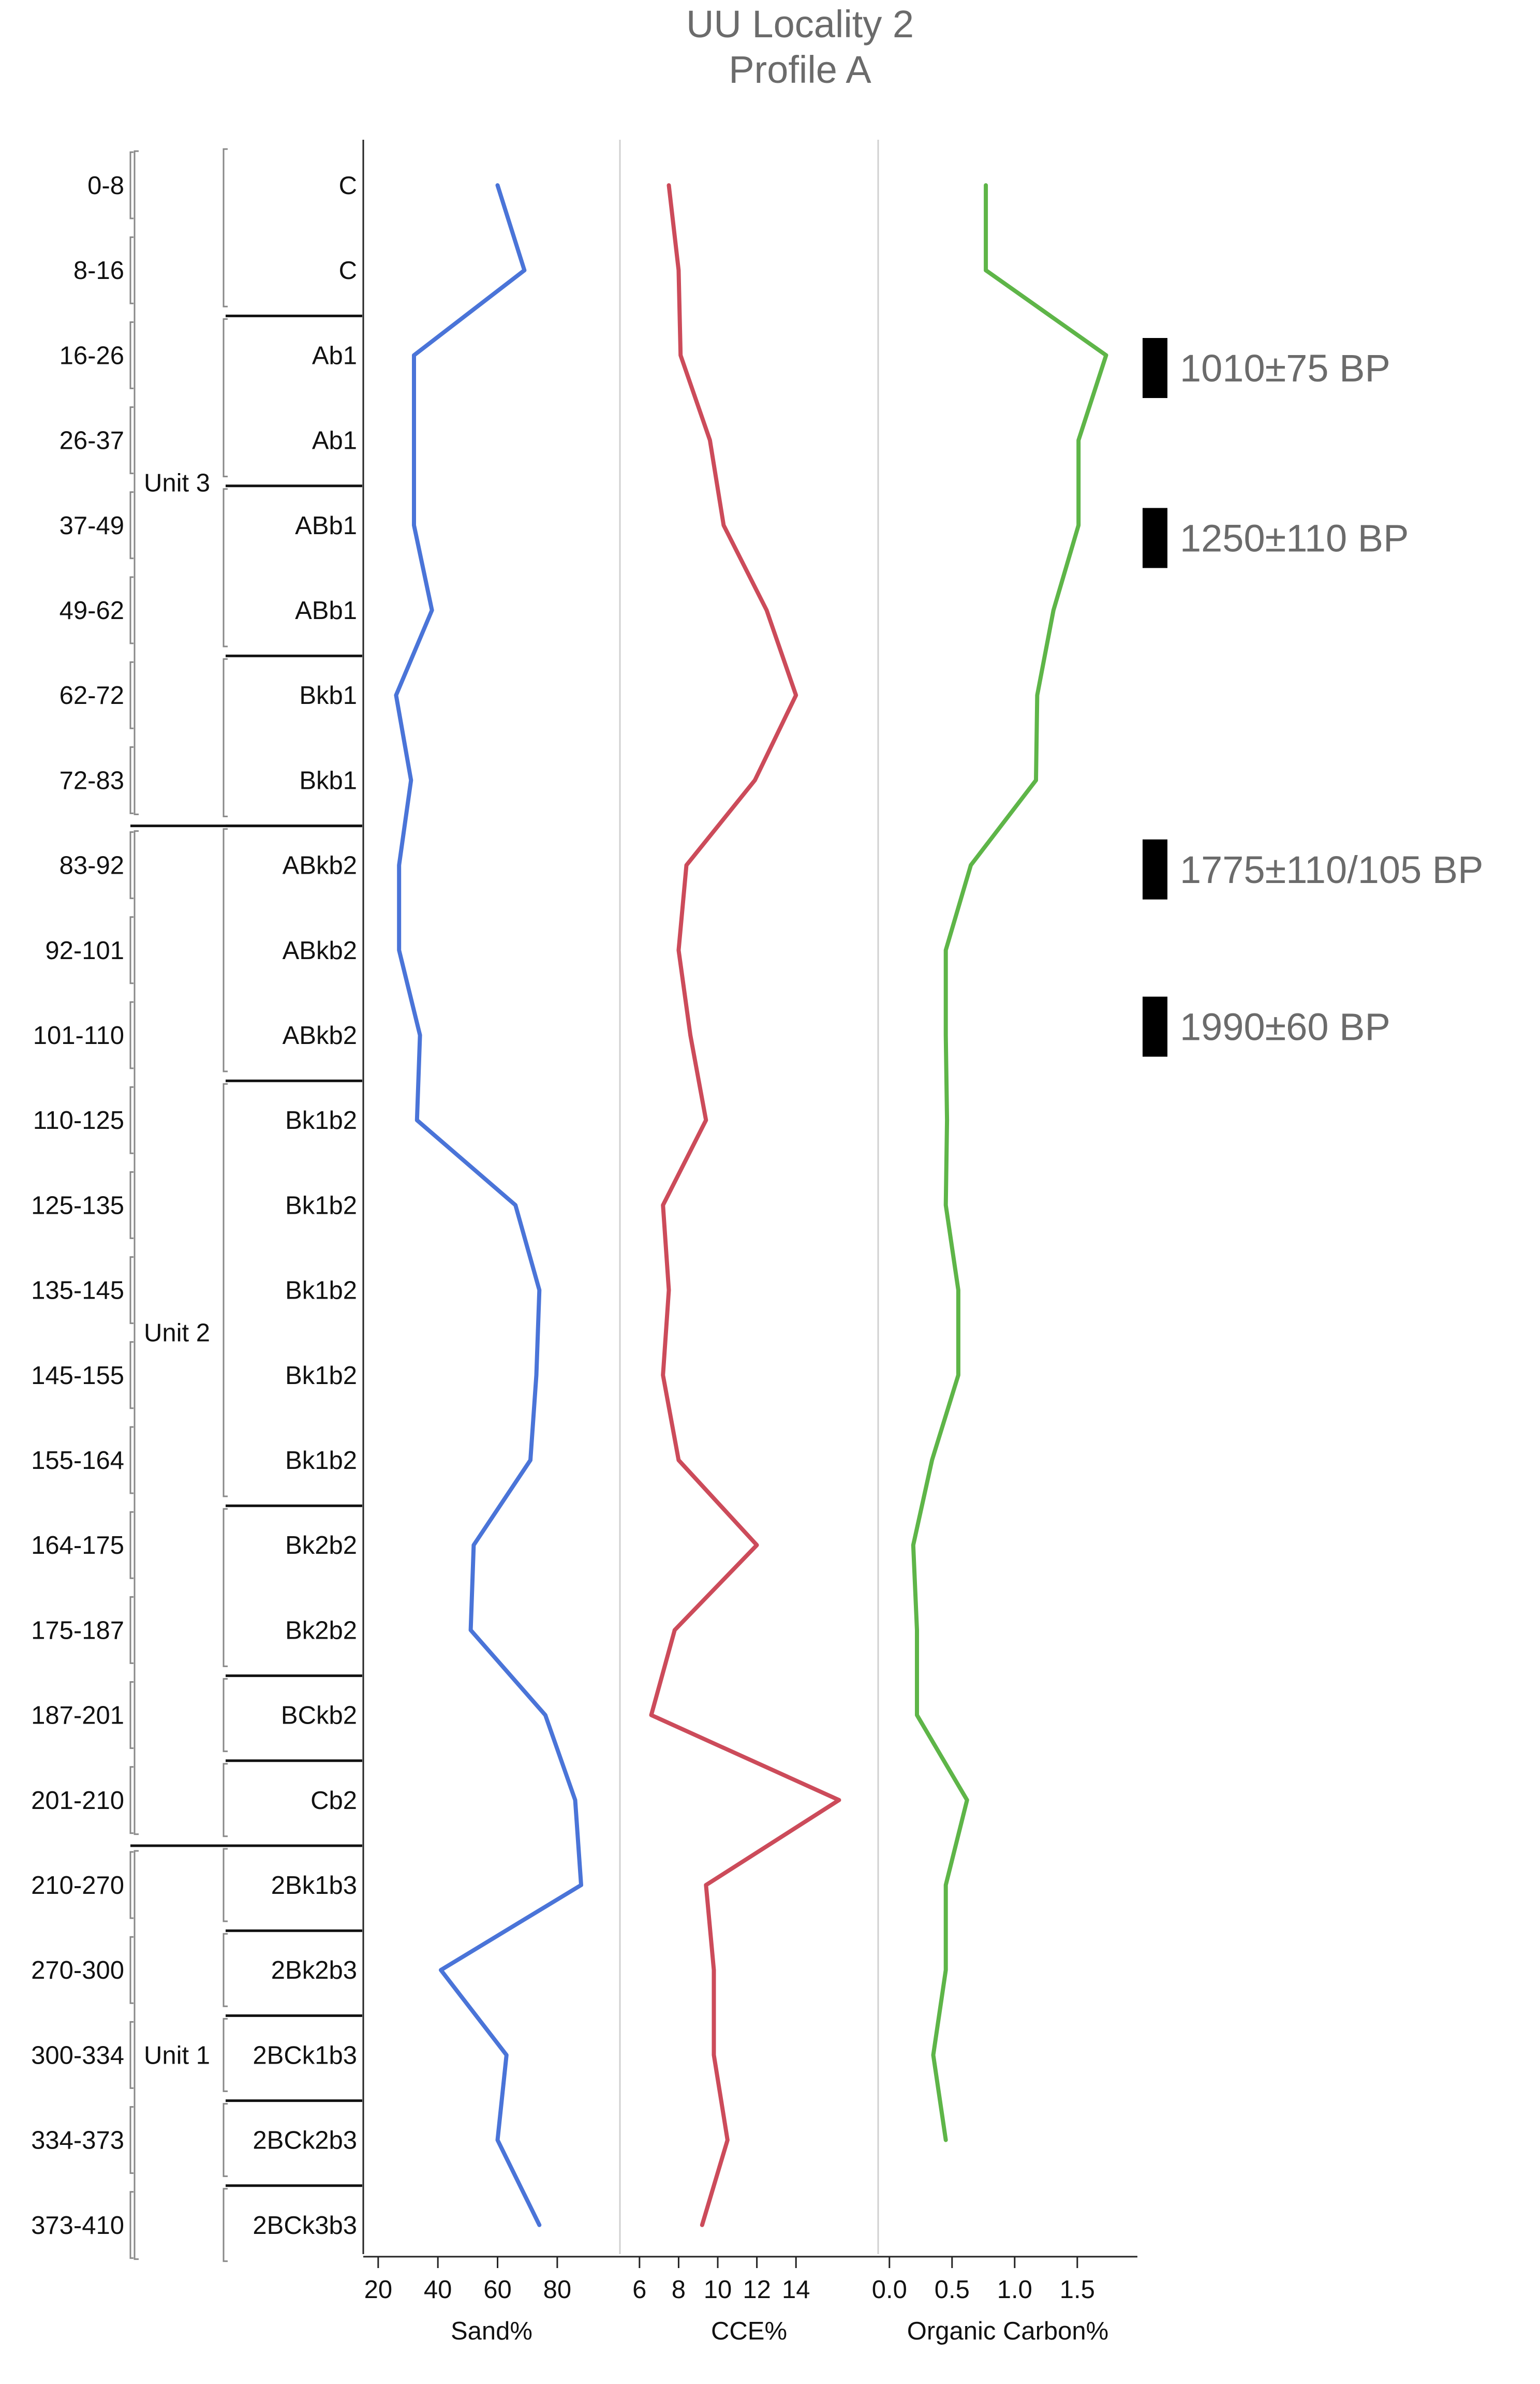  Describe the element at coordinates (177, 1333) in the screenshot. I see `unit-label: Unit 2` at that location.